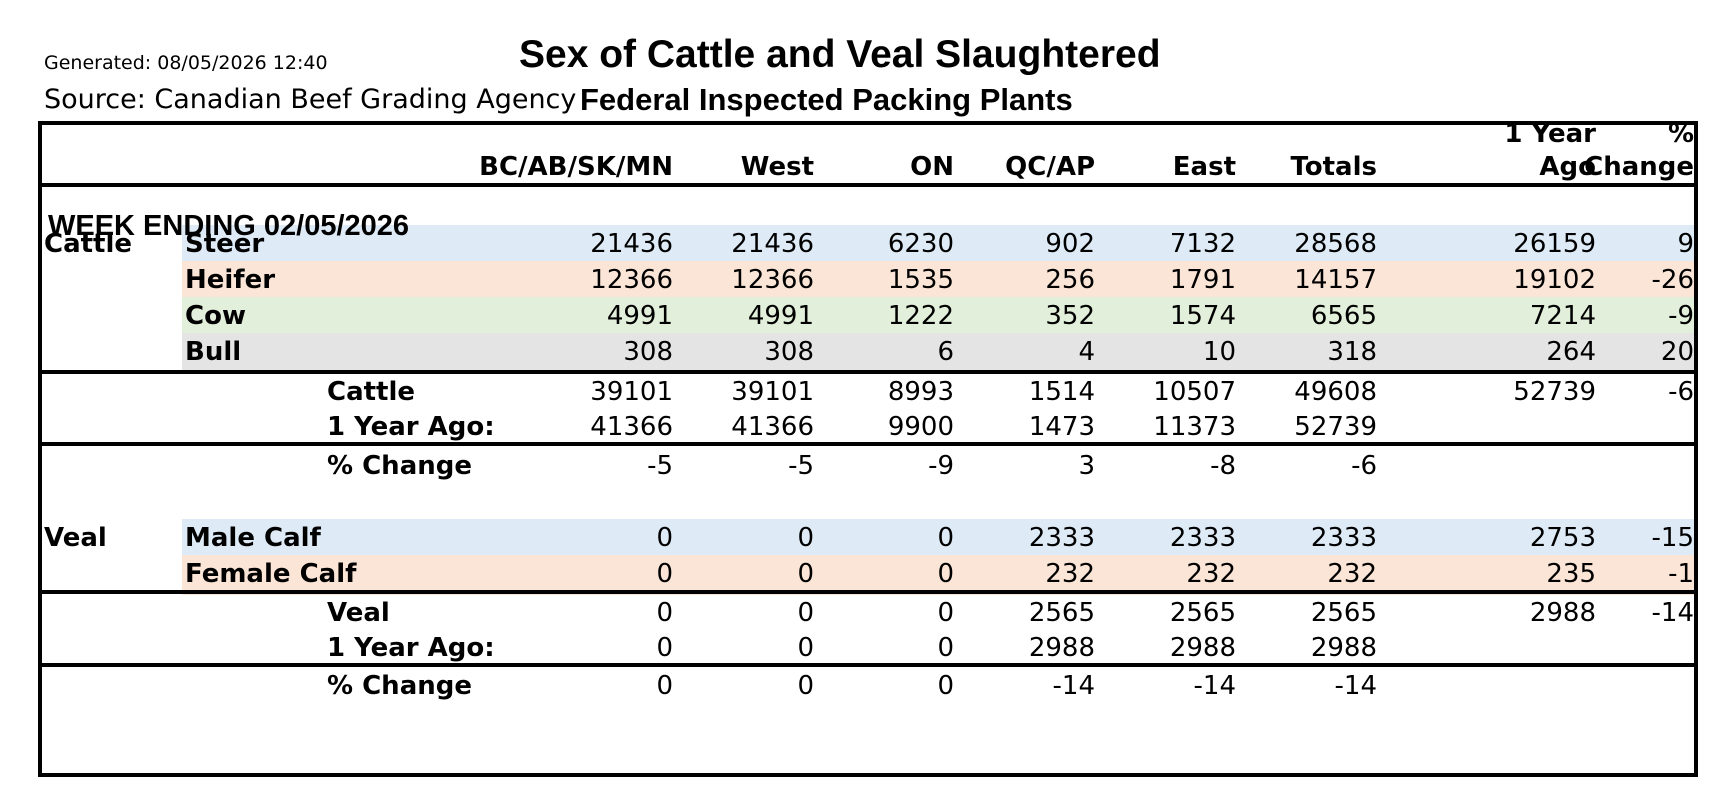 Image resolution: width=1732 pixels, height=797 pixels. What do you see at coordinates (826, 99) in the screenshot?
I see `report-subtitle: Federal Inspected Packing Plants` at bounding box center [826, 99].